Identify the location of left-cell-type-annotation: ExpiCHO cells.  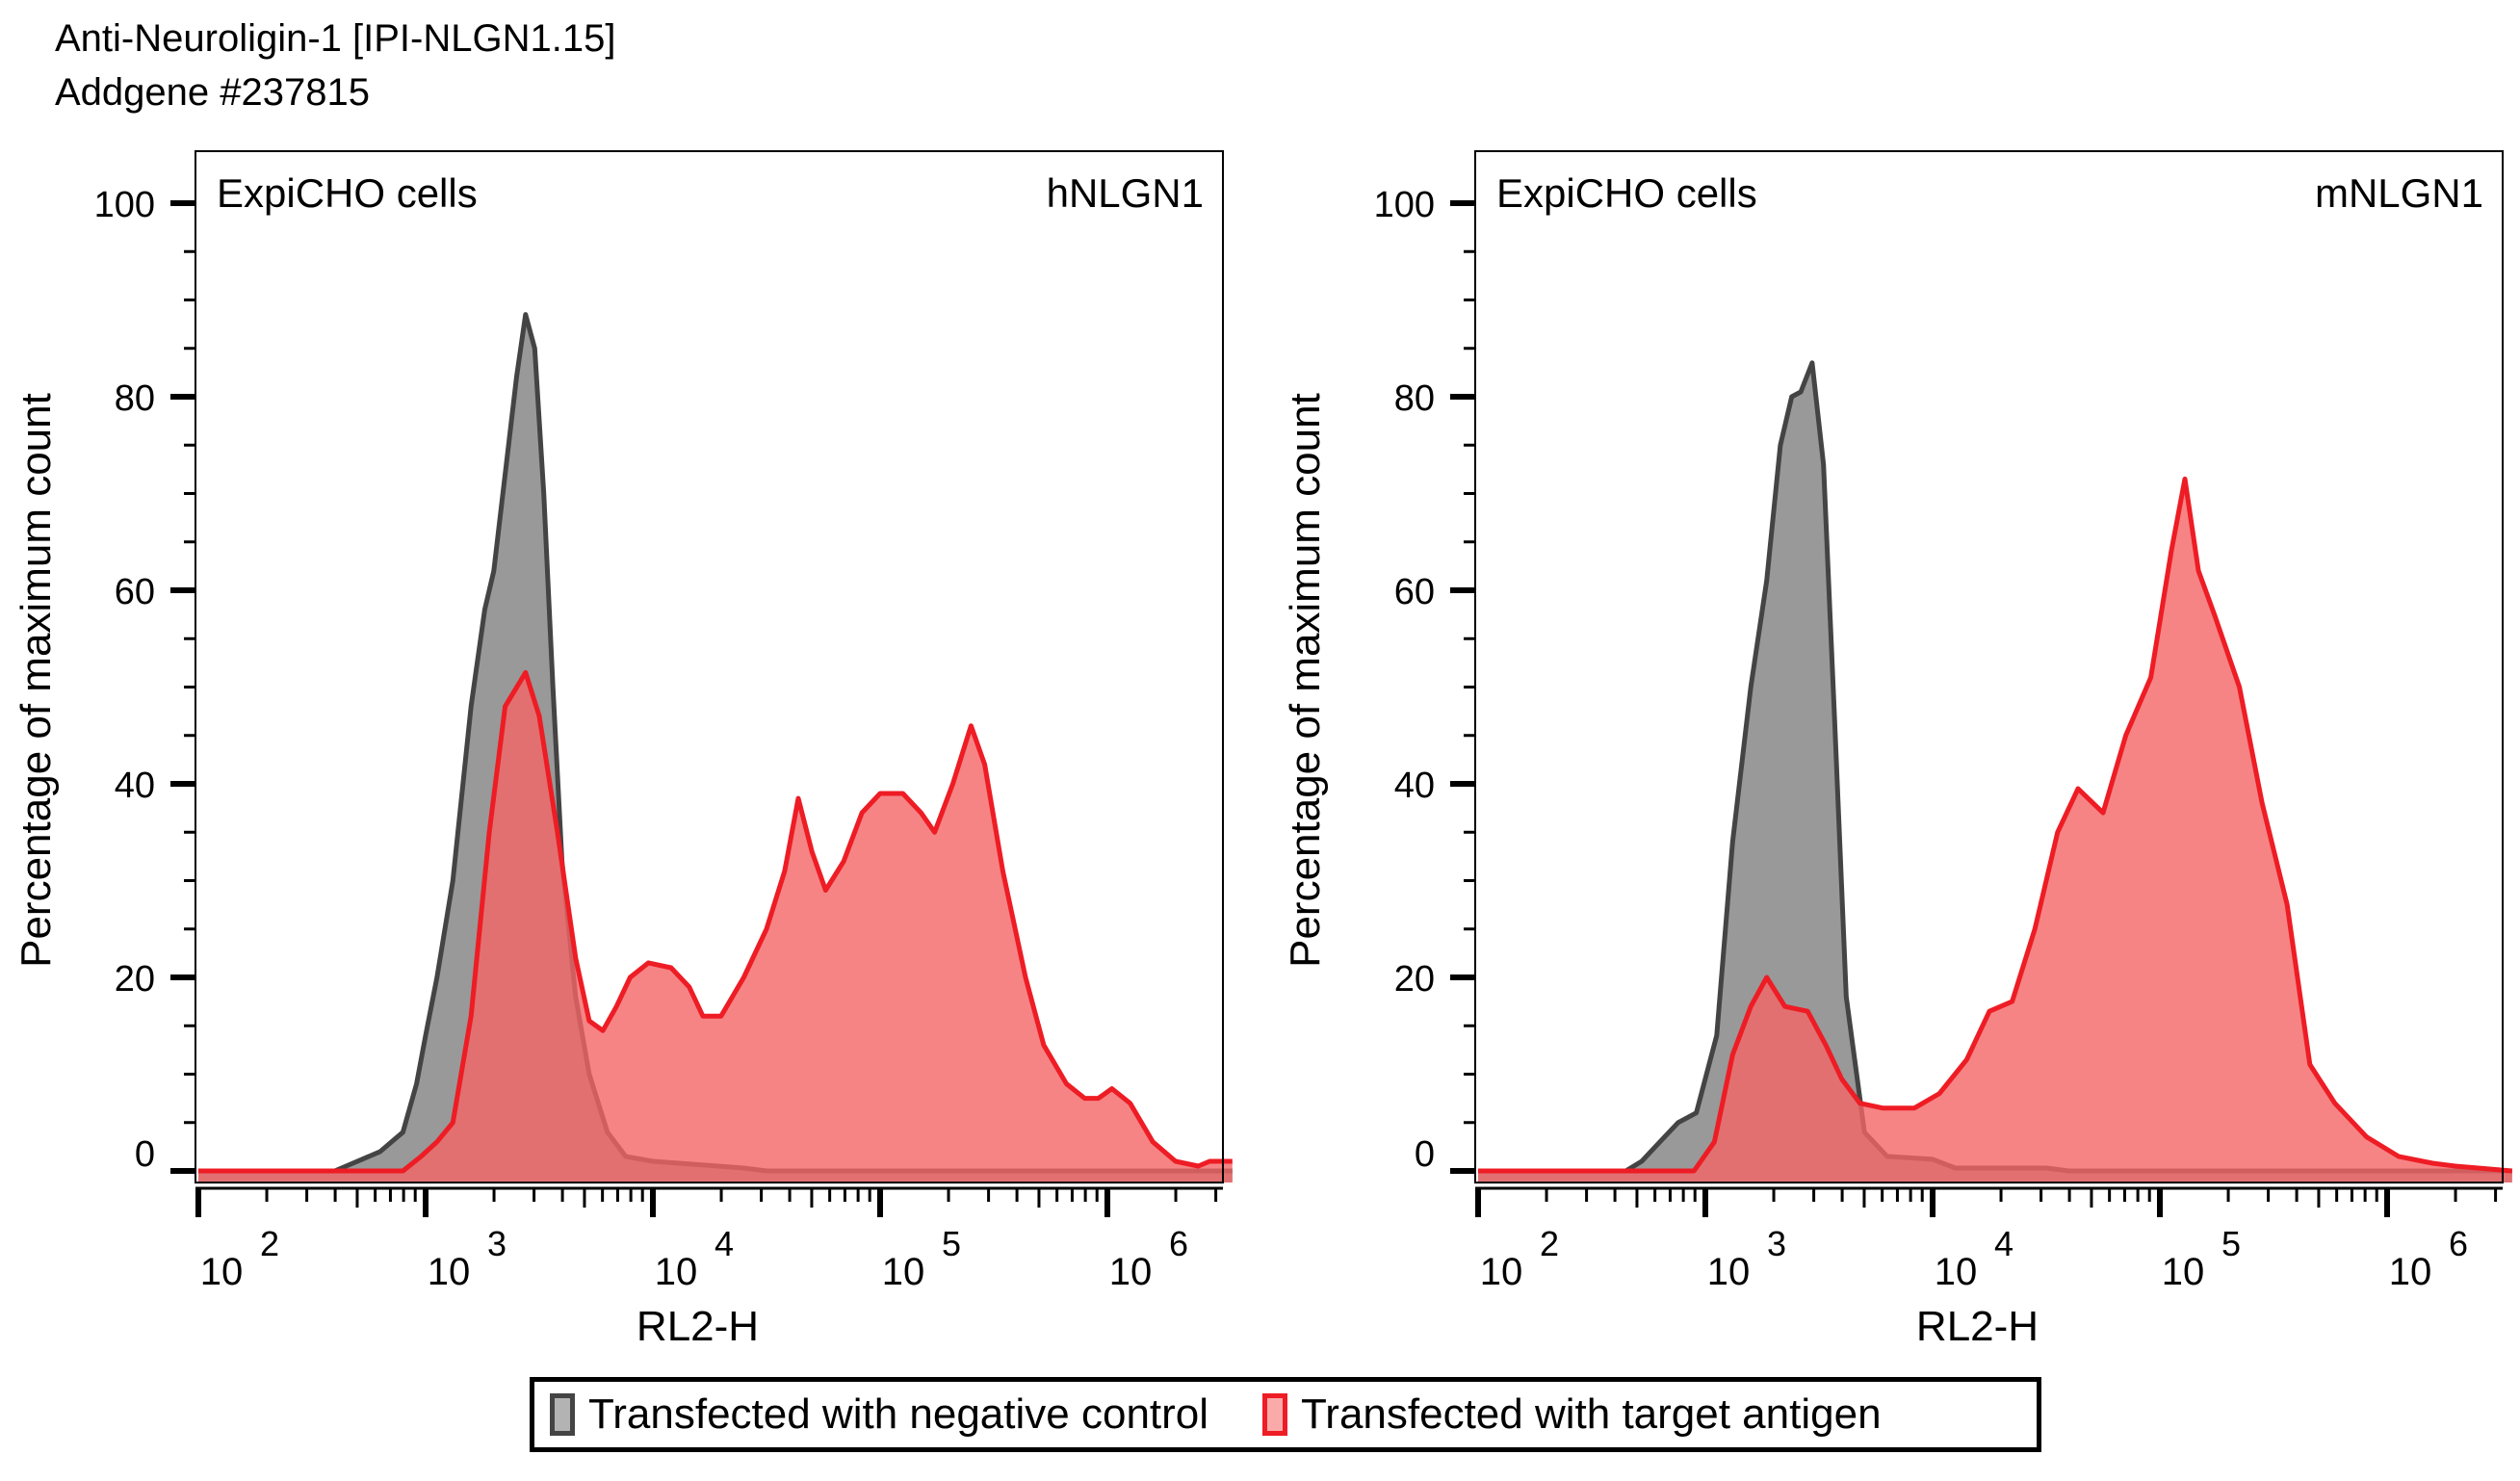
(348, 193).